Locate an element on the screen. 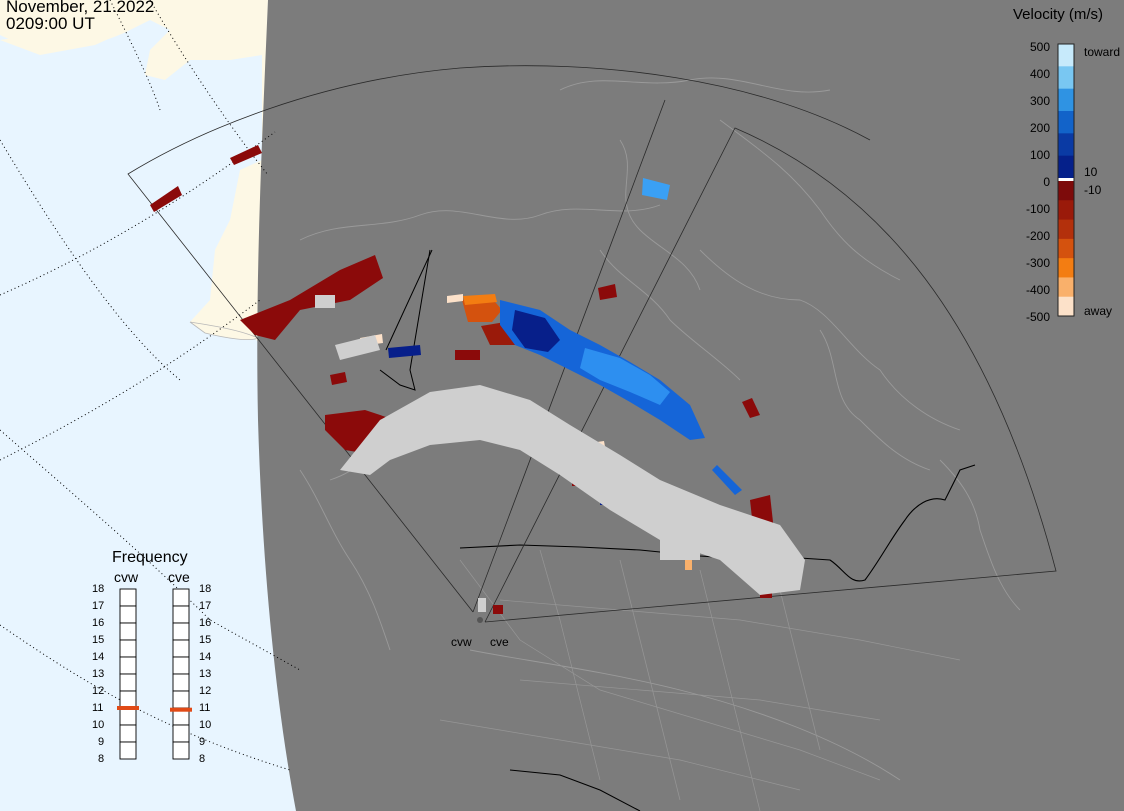 This screenshot has width=1124, height=811. colorbar-tick: 100 is located at coordinates (1039, 155).